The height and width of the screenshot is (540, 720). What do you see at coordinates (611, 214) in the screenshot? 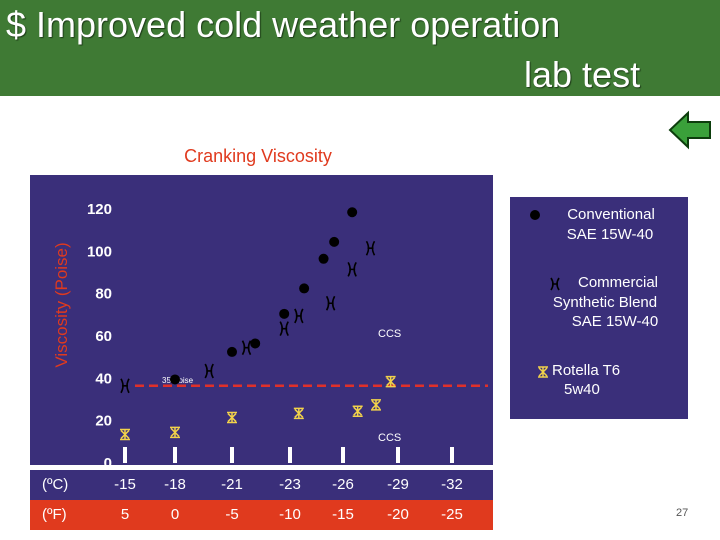
I see `legend-conventional-line1: Conventional` at bounding box center [611, 214].